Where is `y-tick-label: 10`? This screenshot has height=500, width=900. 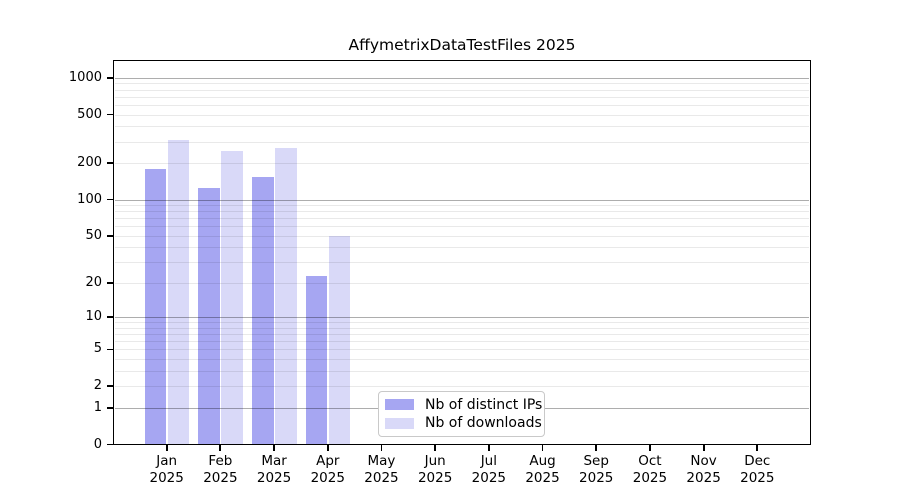
y-tick-label: 10 is located at coordinates (93, 317).